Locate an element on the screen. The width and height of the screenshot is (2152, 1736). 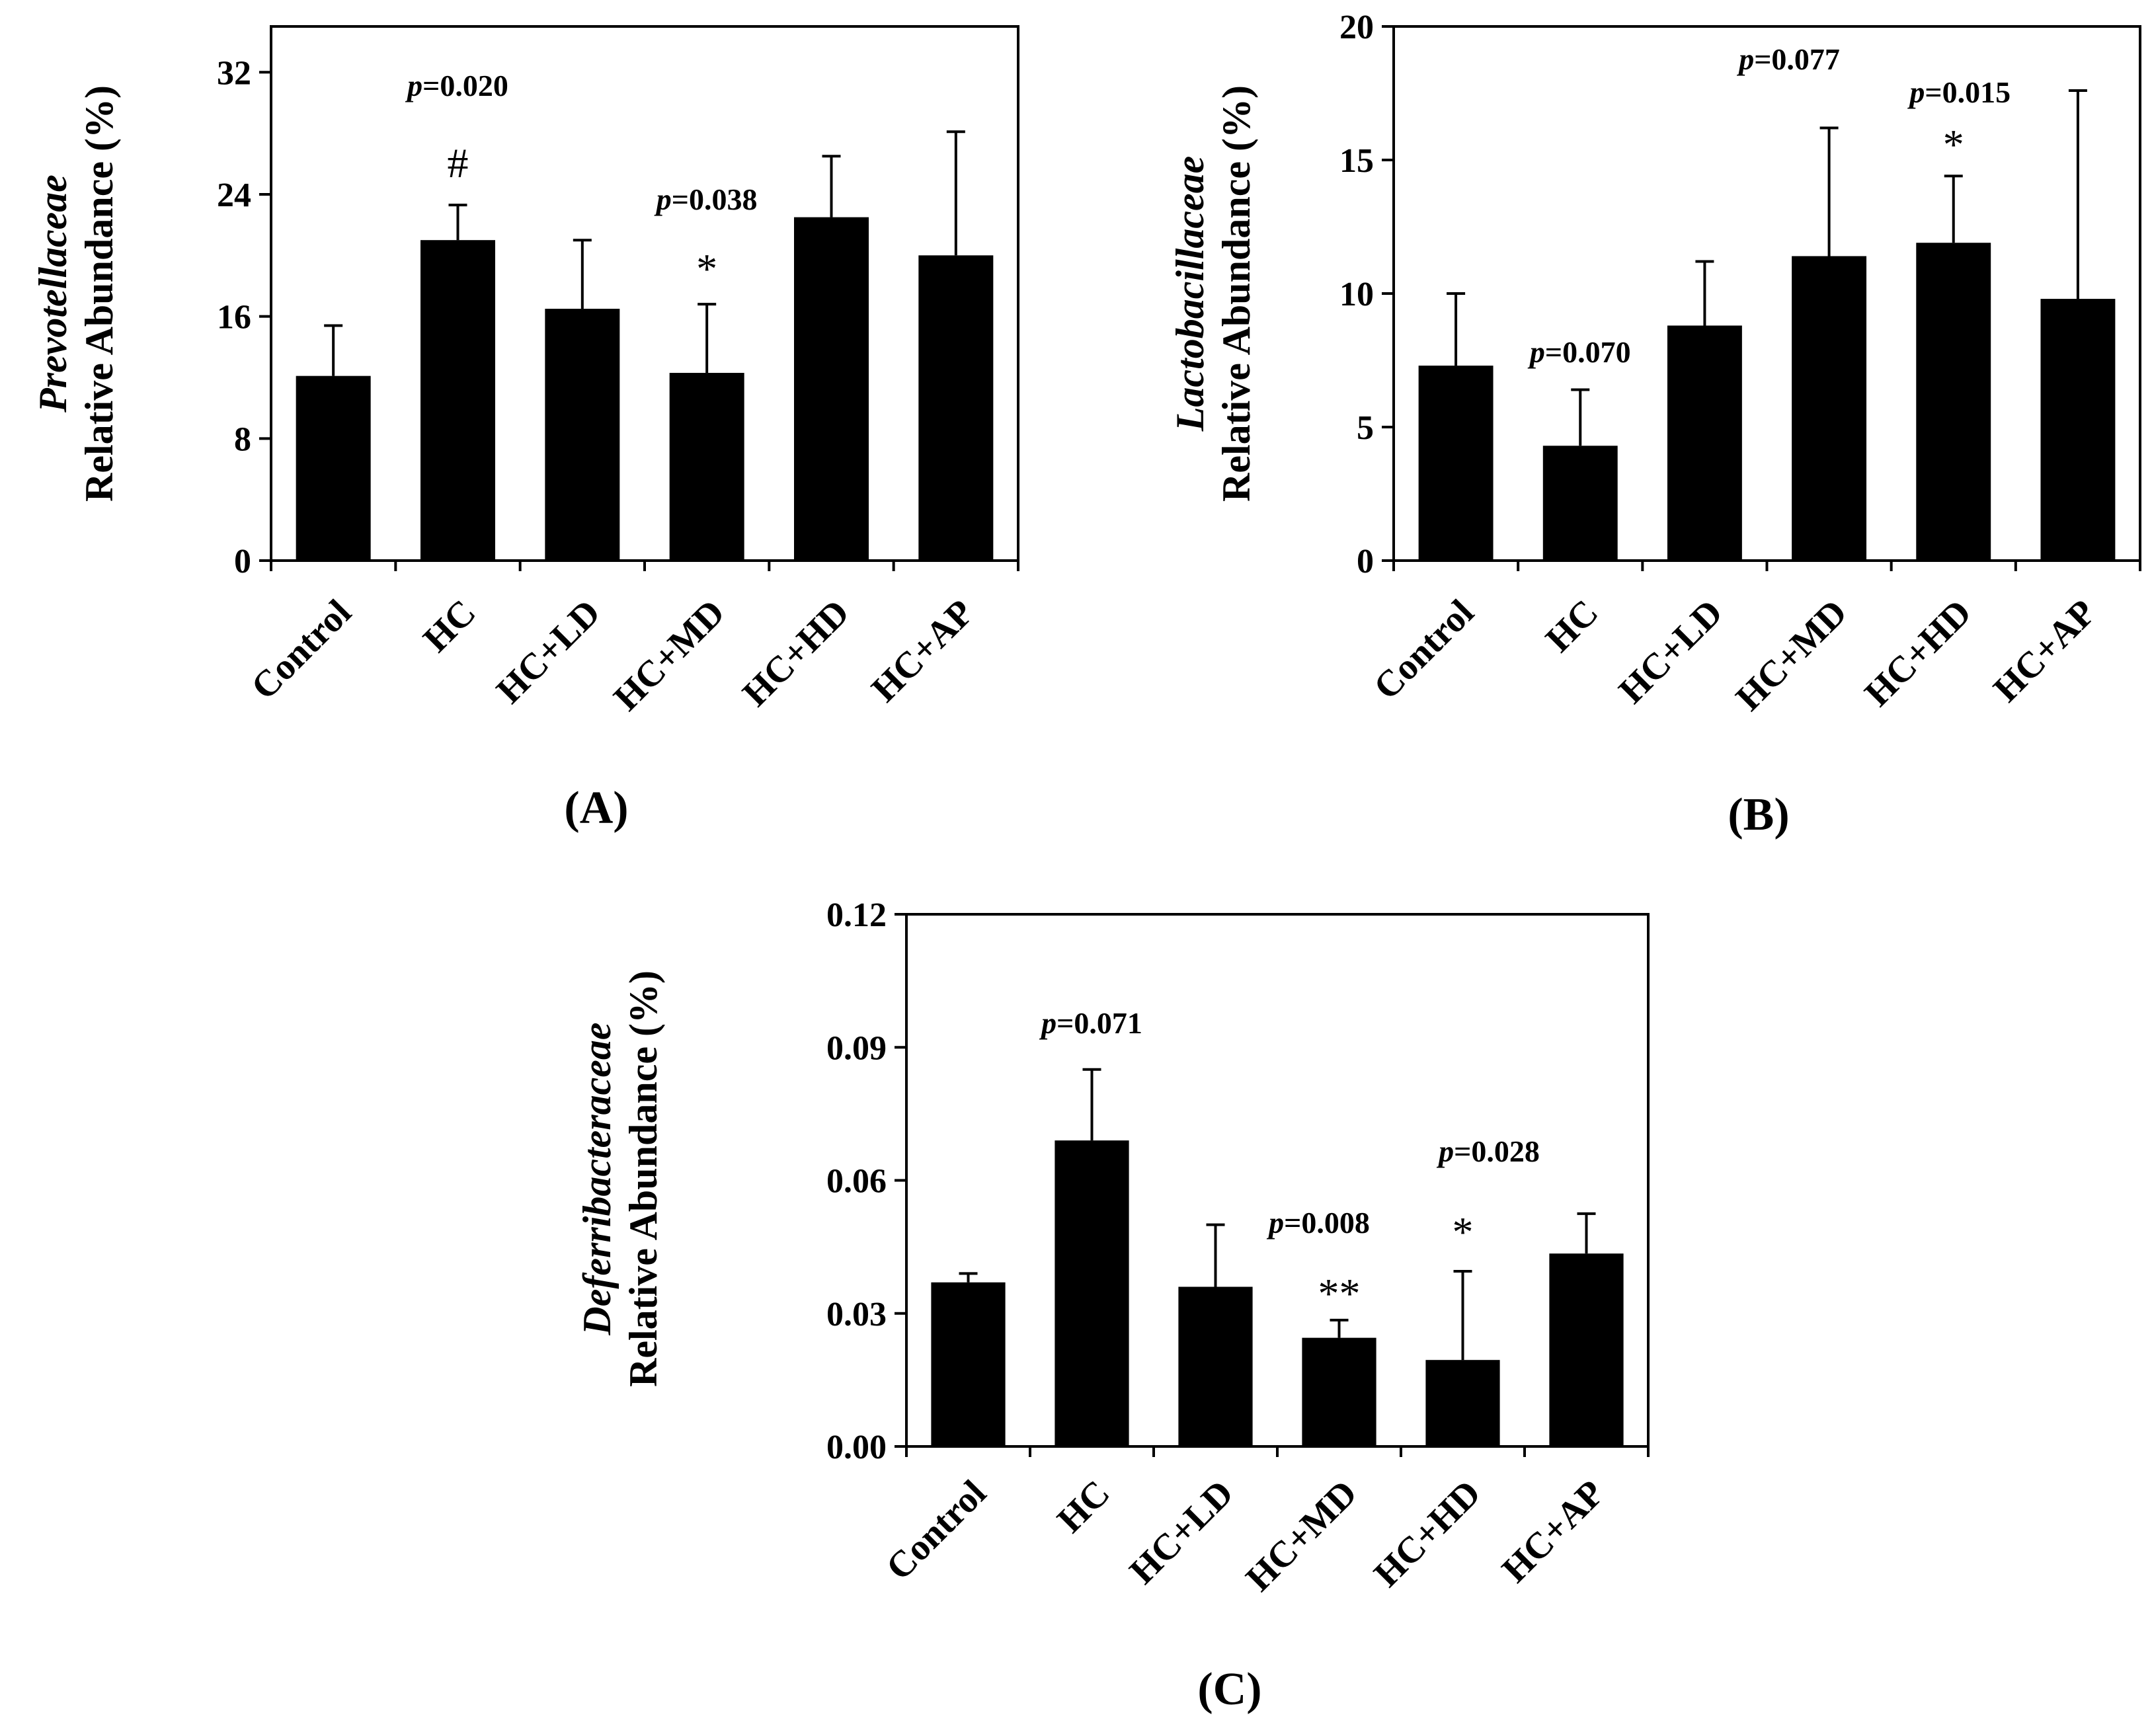
p-value-label: p=0.028 is located at coordinates (1488, 1151).